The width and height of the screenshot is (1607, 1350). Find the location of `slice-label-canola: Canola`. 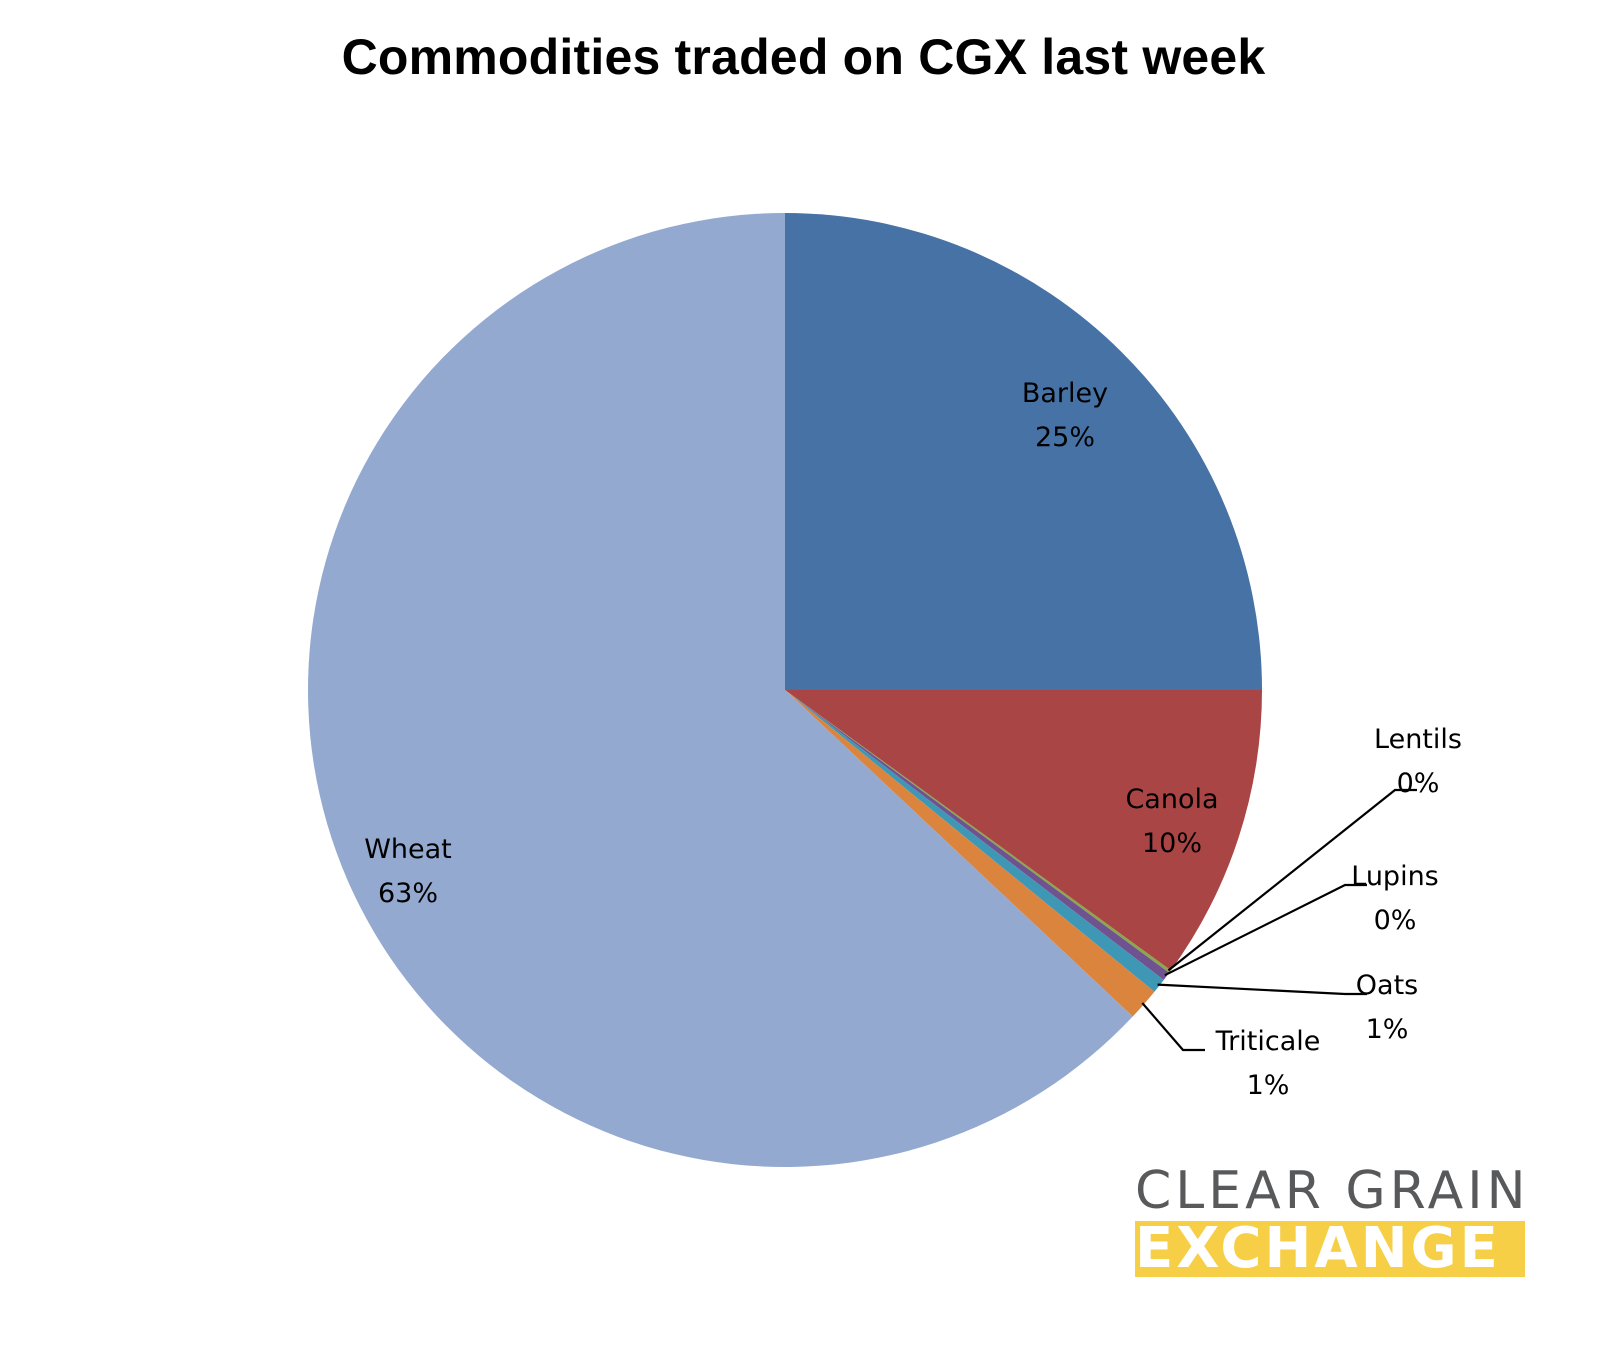

slice-label-canola: Canola is located at coordinates (1171, 799).